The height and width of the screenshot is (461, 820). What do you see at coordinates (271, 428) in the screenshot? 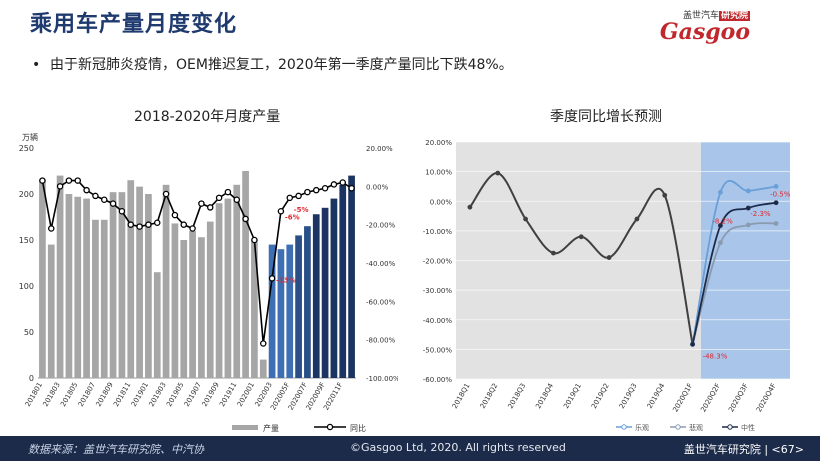
I see `legend-label-bar: 产量` at bounding box center [271, 428].